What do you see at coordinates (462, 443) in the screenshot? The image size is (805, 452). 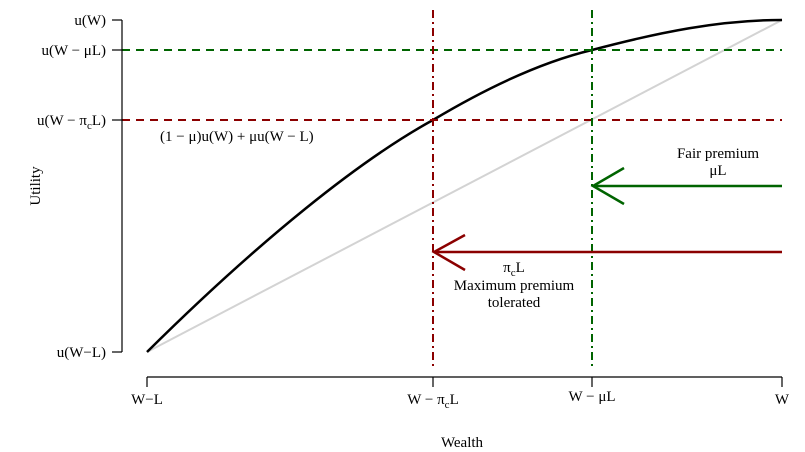 I see `x-axis-title: Wealth` at bounding box center [462, 443].